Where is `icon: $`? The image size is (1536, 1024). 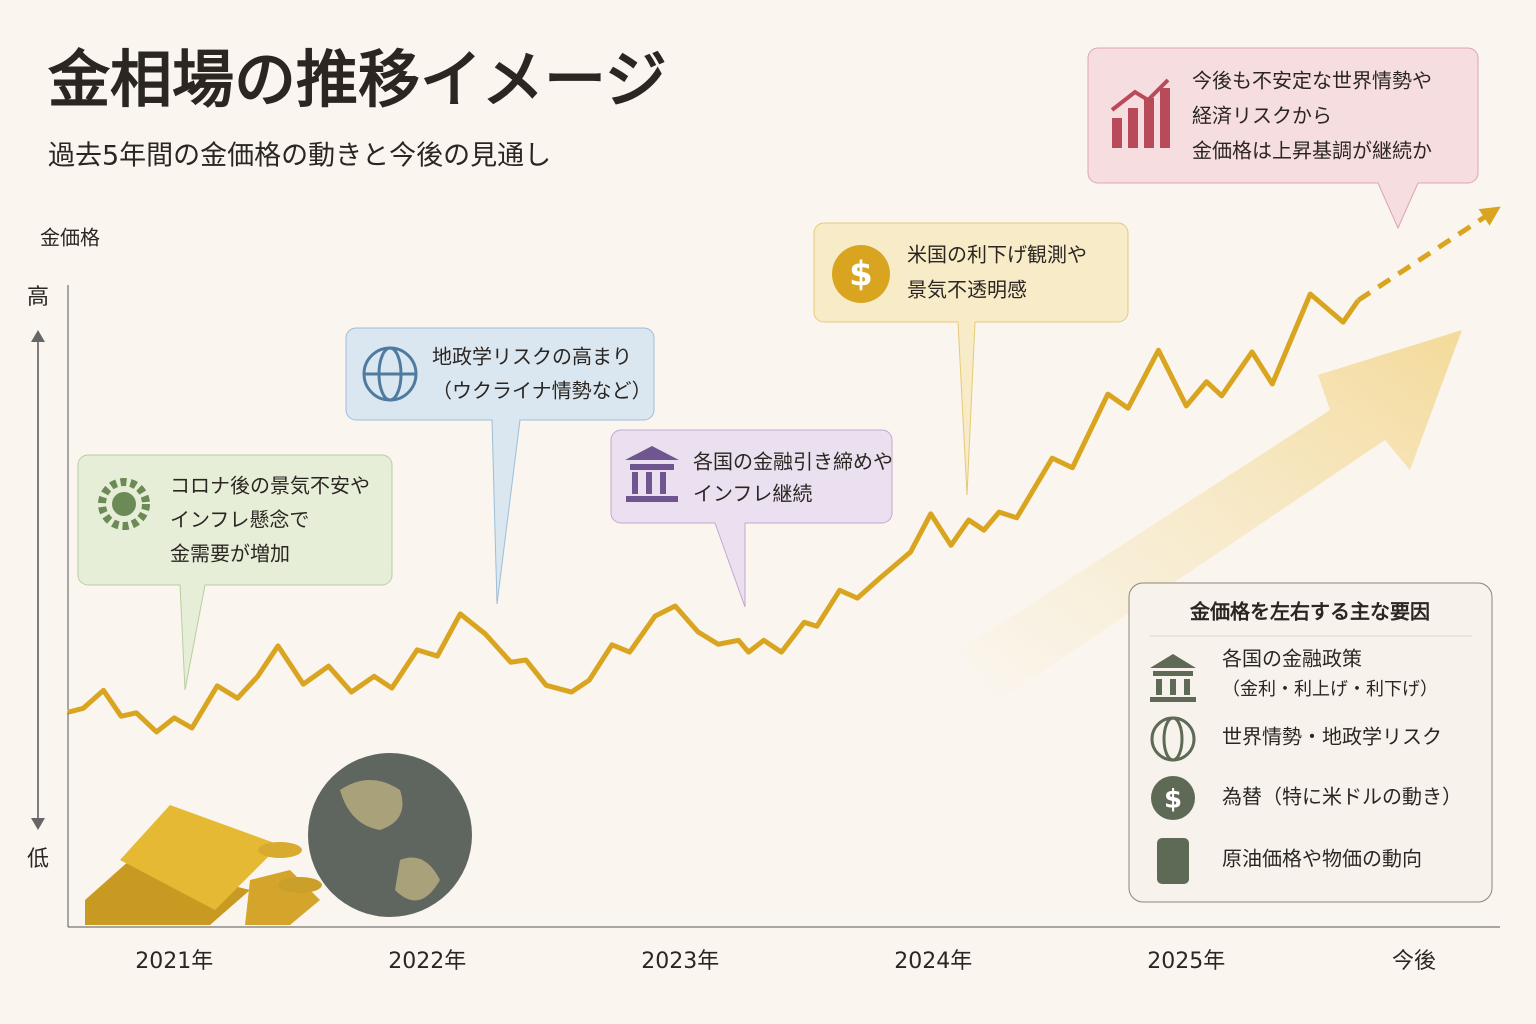 icon: $ is located at coordinates (1173, 800).